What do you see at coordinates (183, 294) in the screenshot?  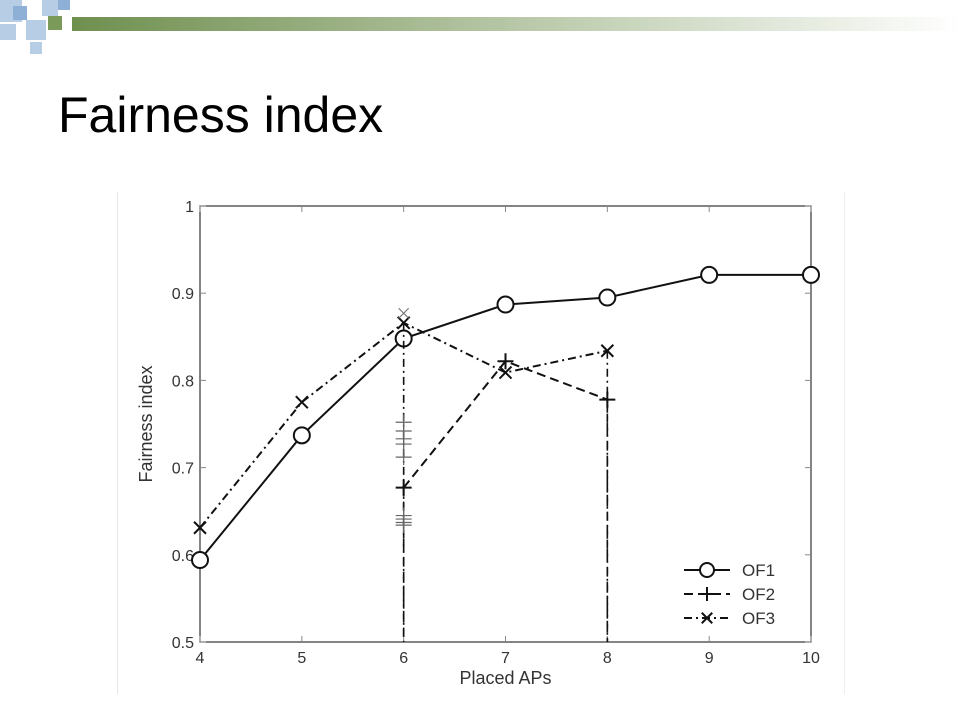 I see `y-tick-label: 0.9` at bounding box center [183, 294].